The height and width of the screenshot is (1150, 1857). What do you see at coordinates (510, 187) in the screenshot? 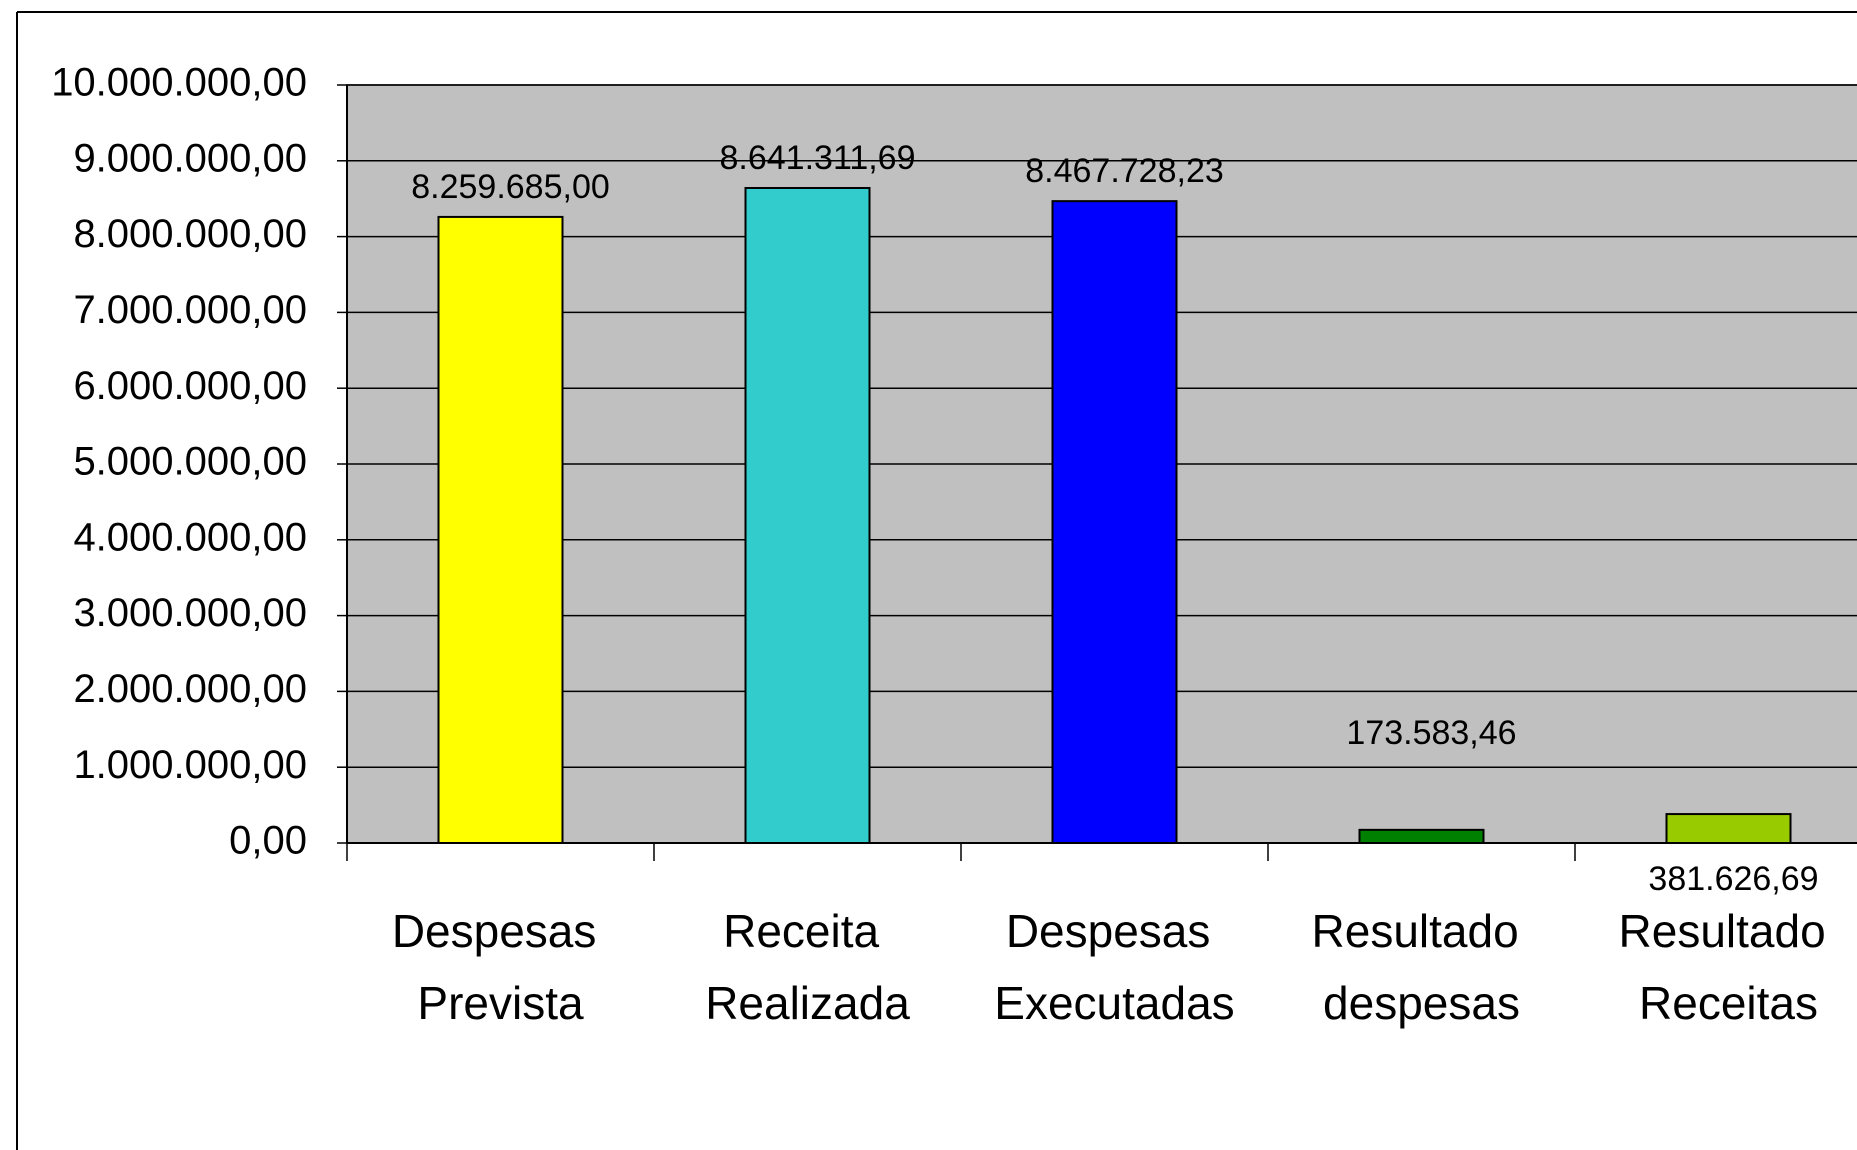
I see `value-label: 8.259.685,00` at bounding box center [510, 187].